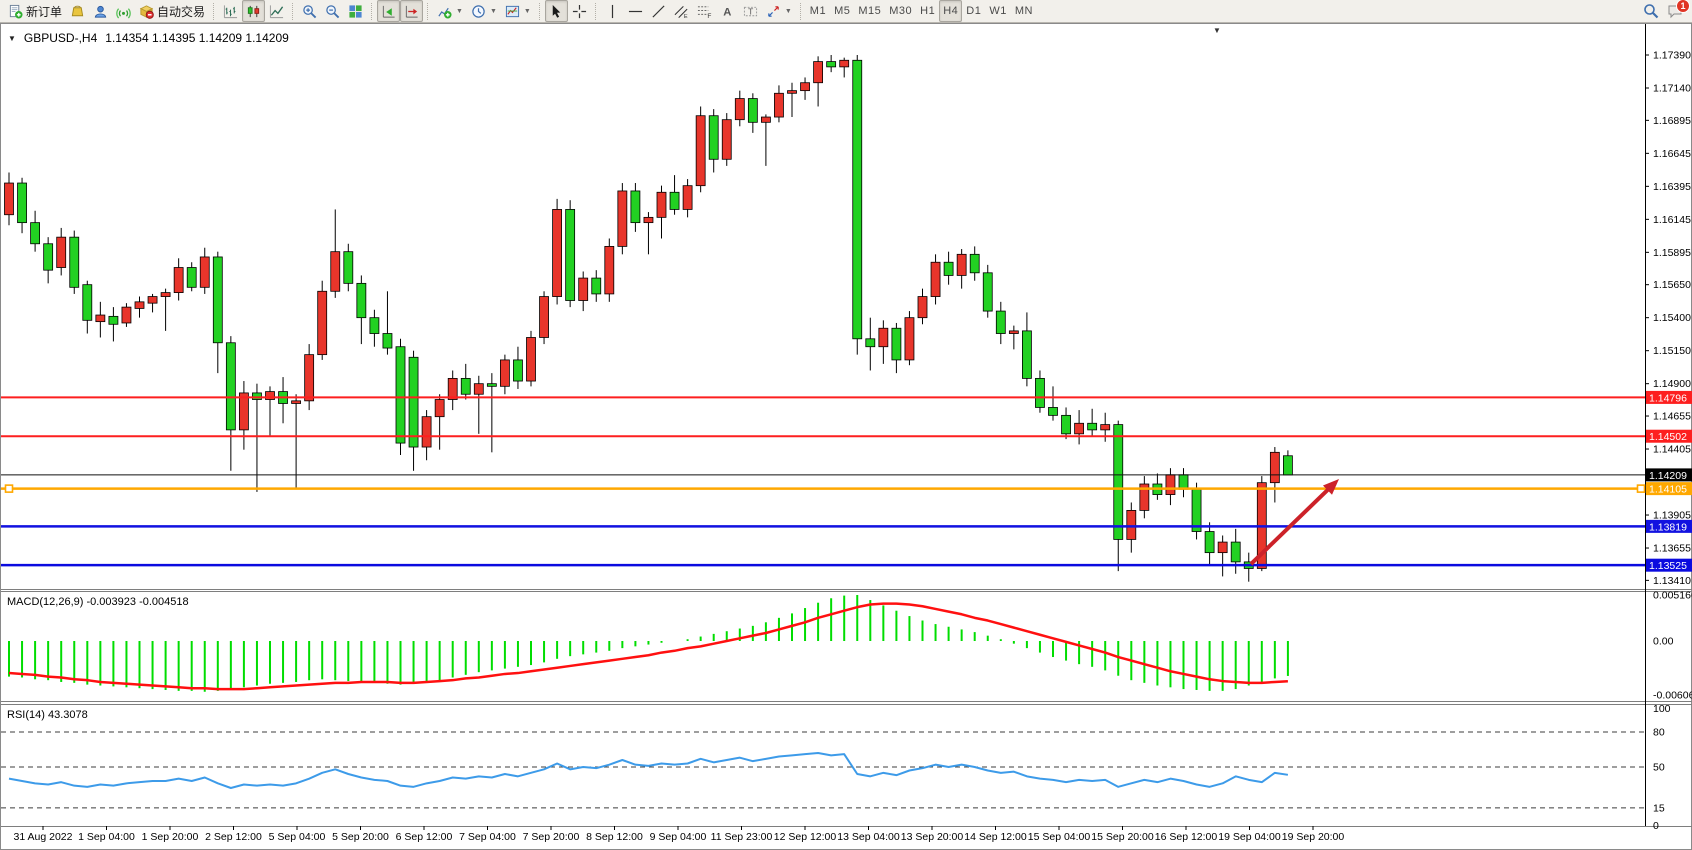 The image size is (1692, 850). I want to click on text-icon: A, so click(727, 11).